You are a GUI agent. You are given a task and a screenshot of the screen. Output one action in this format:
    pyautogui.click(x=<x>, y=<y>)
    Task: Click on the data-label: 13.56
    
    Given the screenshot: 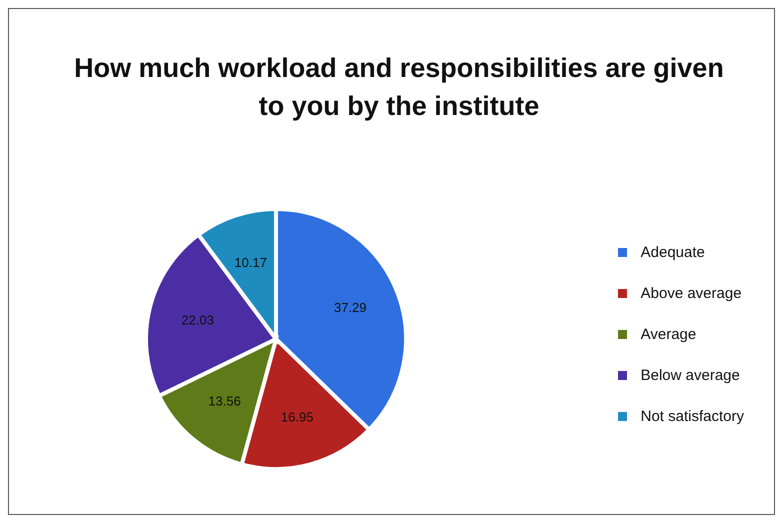 What is the action you would take?
    pyautogui.click(x=224, y=401)
    